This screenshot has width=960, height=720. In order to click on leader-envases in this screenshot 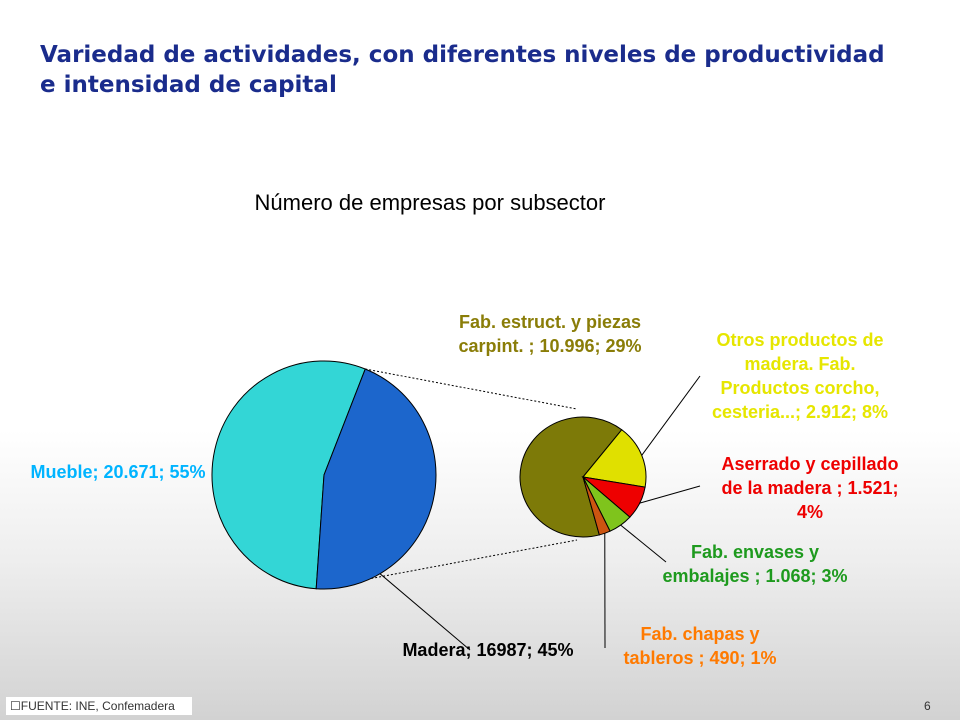, I will do `click(643, 543)`.